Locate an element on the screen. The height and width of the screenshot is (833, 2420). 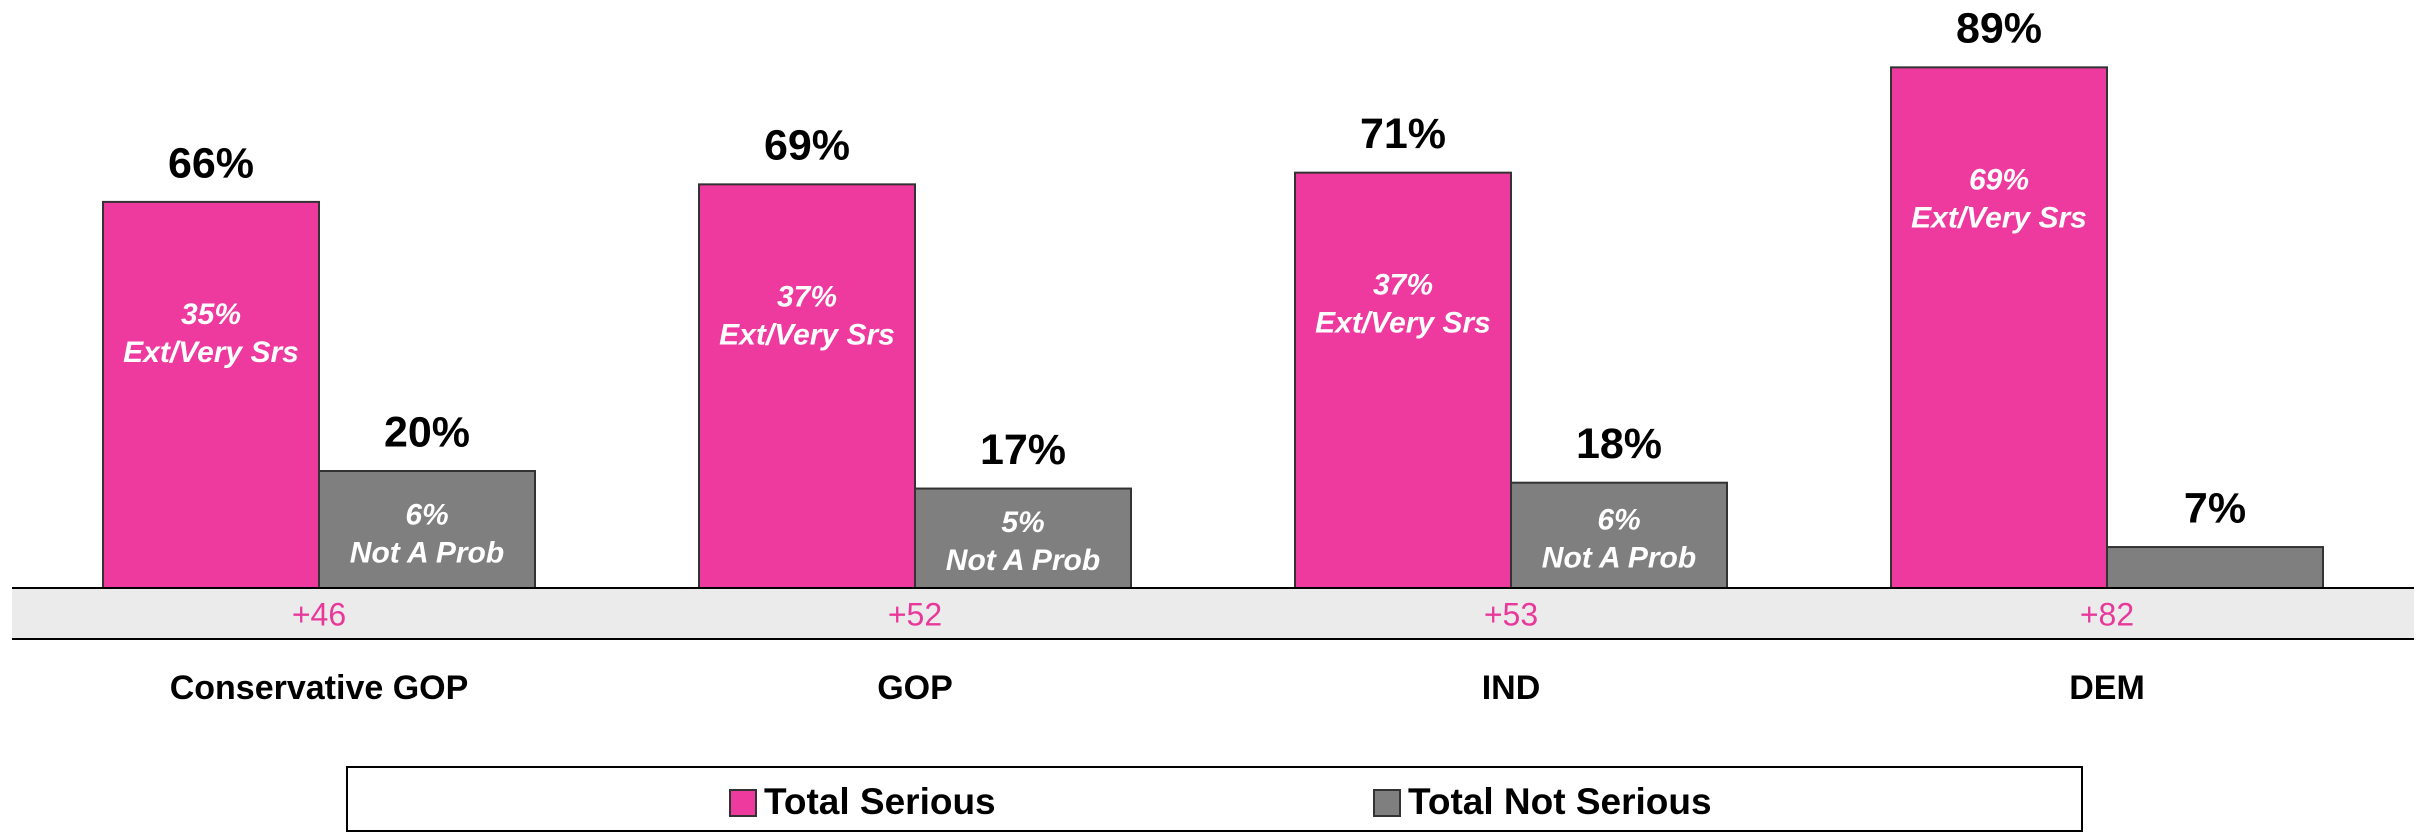
margin-label: +82 is located at coordinates (2107, 614).